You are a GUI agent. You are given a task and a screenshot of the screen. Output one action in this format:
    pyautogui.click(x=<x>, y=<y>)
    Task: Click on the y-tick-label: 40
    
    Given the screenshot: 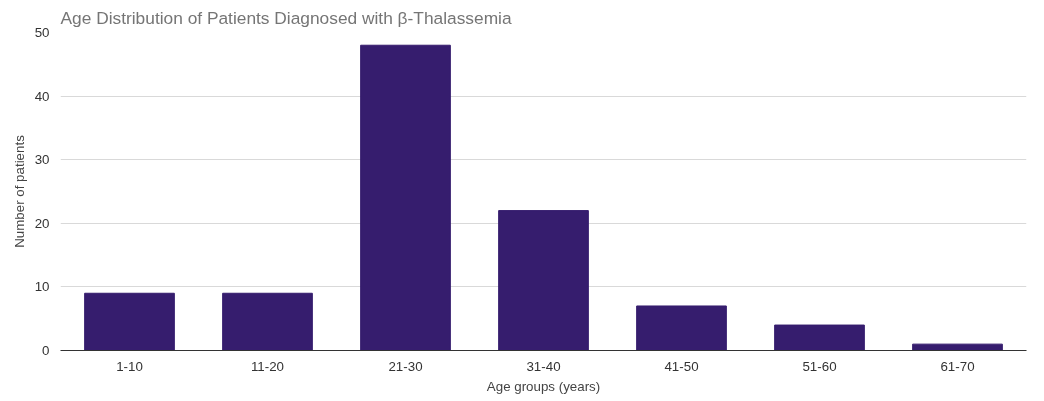 What is the action you would take?
    pyautogui.click(x=42, y=96)
    